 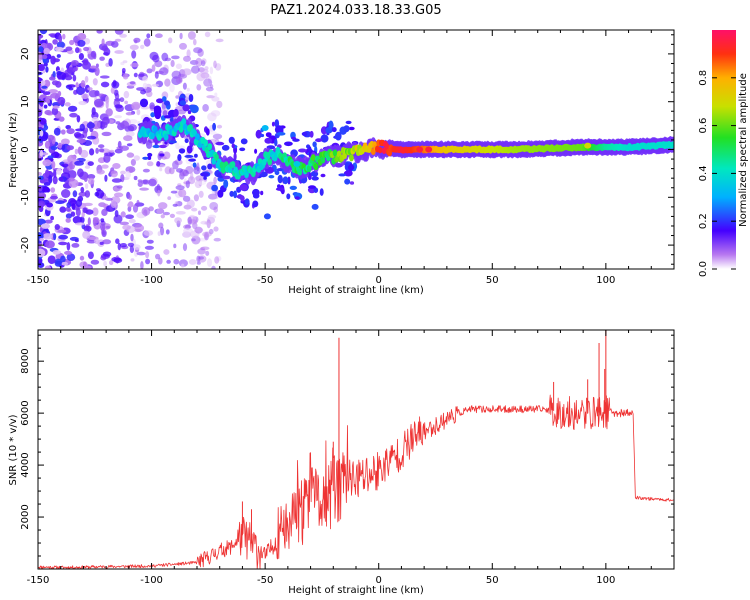 I want to click on y-tick-label-1: -10, so click(x=25, y=197).